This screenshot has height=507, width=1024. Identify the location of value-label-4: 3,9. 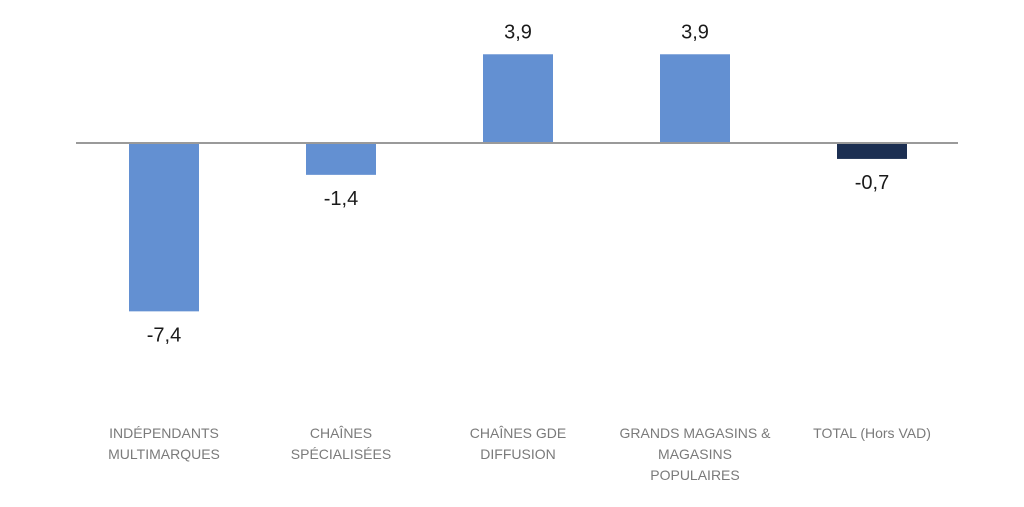
(695, 32).